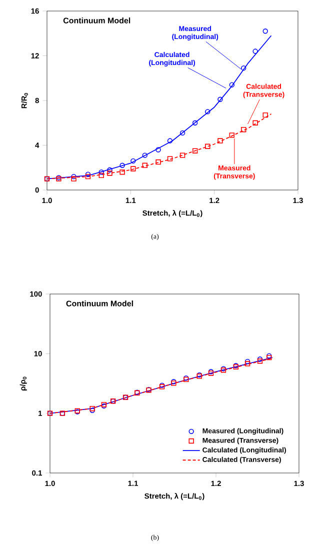 This screenshot has width=311, height=550. Describe the element at coordinates (159, 146) in the screenshot. I see `line-series` at that location.